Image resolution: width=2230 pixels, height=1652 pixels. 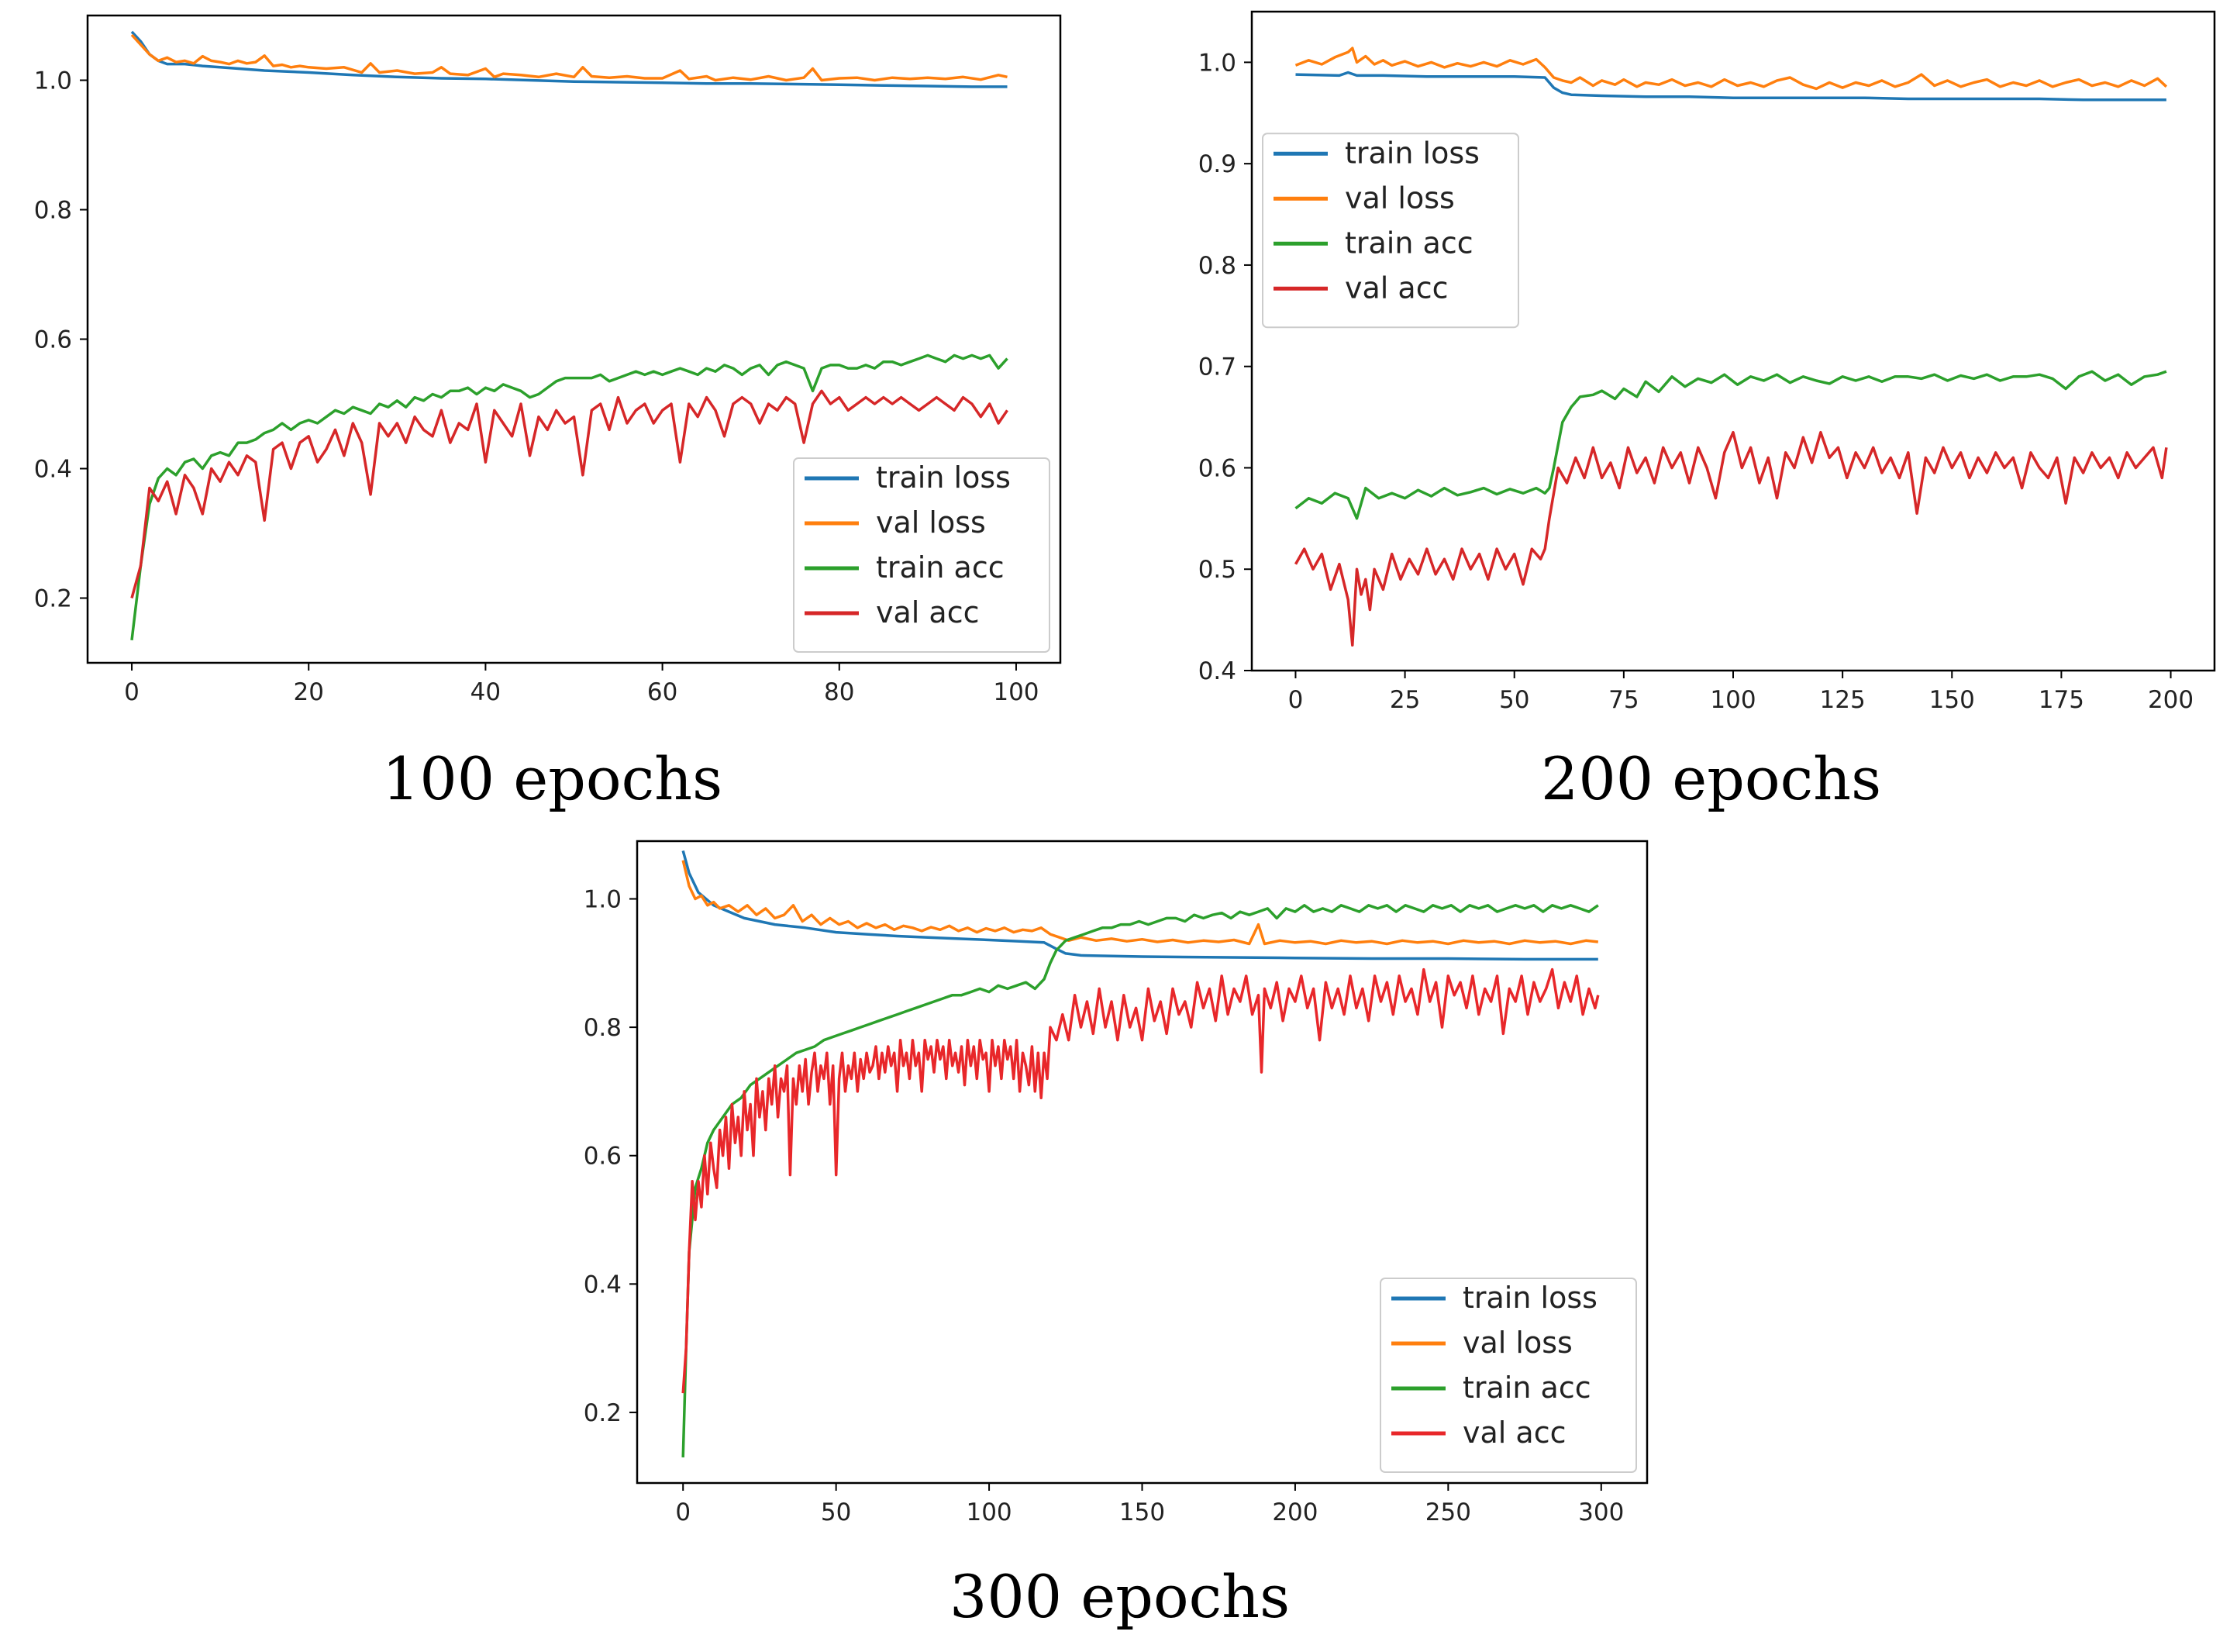 What do you see at coordinates (1843, 700) in the screenshot?
I see `x-tick-label: 125` at bounding box center [1843, 700].